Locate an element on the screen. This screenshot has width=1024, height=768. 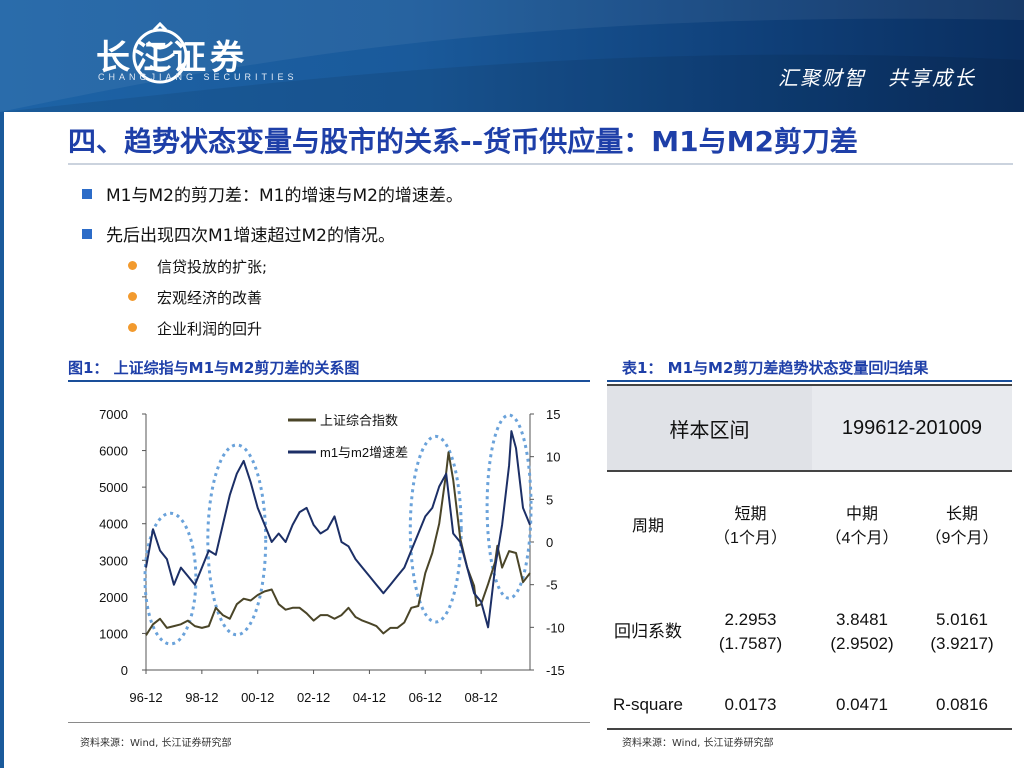
left-axis-tick-label: 2000 is located at coordinates (113, 597).